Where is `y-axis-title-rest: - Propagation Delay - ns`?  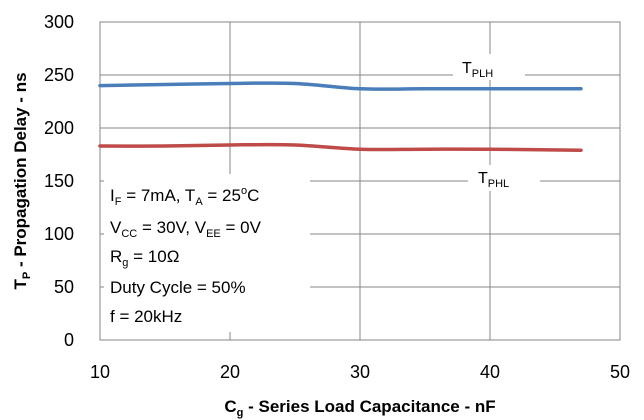 y-axis-title-rest: - Propagation Delay - ns is located at coordinates (20, 171).